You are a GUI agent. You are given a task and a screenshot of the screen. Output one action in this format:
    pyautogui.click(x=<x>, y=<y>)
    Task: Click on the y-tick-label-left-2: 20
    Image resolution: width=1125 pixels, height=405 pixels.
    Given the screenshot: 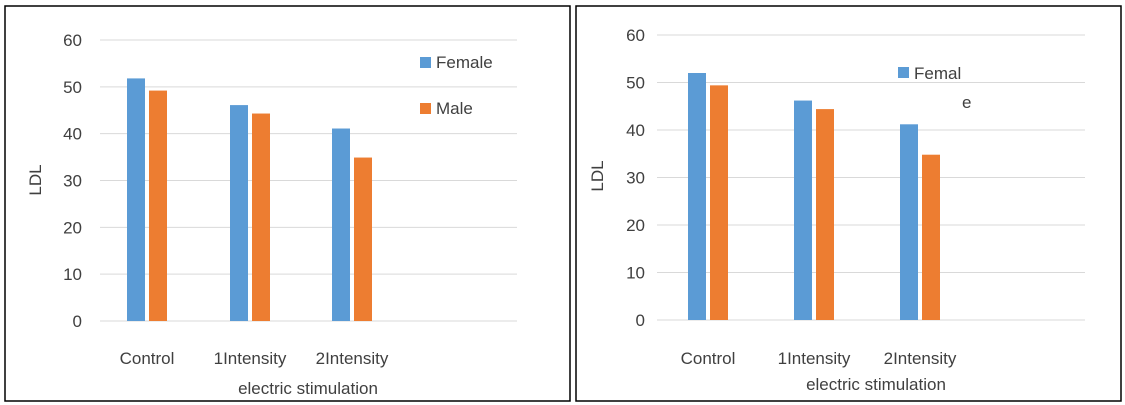 What is the action you would take?
    pyautogui.click(x=72, y=227)
    